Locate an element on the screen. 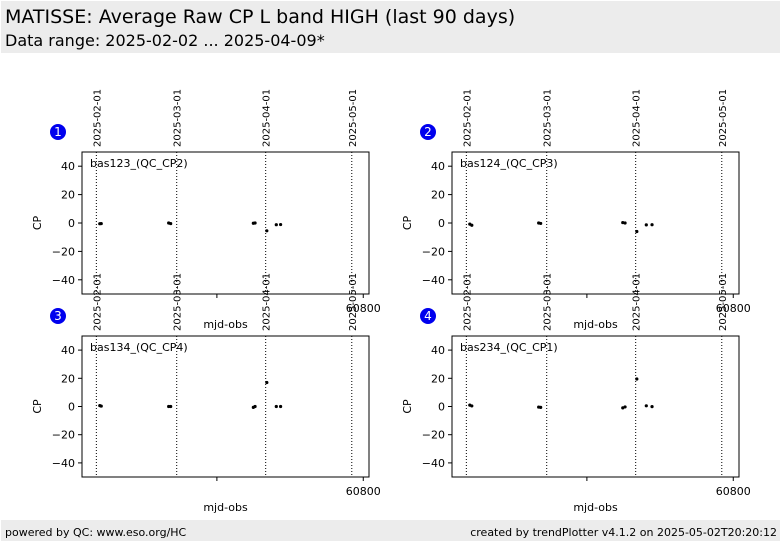  panel-1-ylabel: CP is located at coordinates (37, 222).